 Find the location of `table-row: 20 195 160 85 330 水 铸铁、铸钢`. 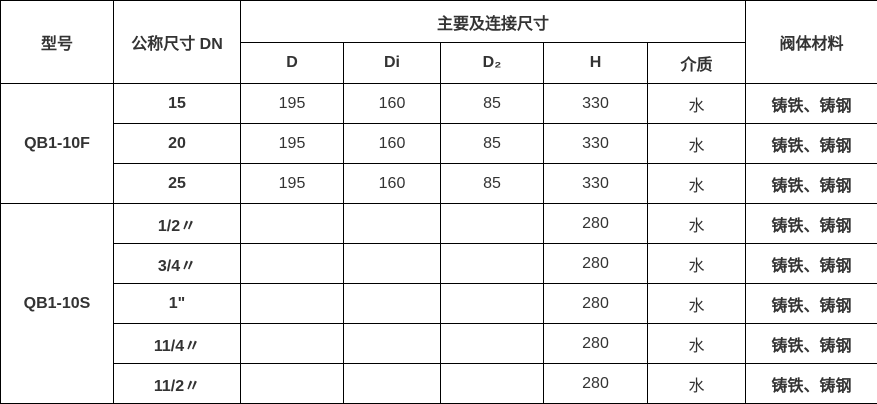

table-row: 20 195 160 85 330 水 铸铁、铸钢 is located at coordinates (439, 144).